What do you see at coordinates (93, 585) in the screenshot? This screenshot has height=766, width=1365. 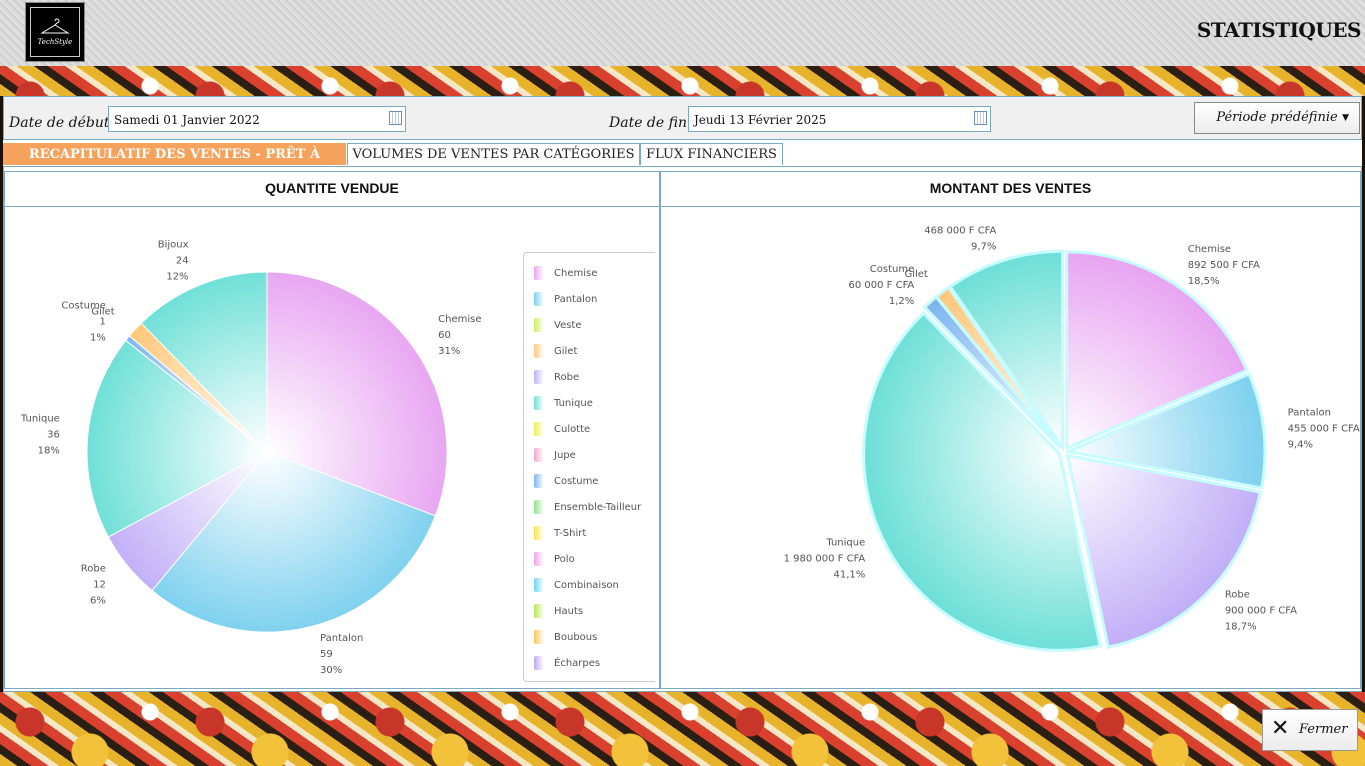 I see `data-label-robe: Robe 12 6%` at bounding box center [93, 585].